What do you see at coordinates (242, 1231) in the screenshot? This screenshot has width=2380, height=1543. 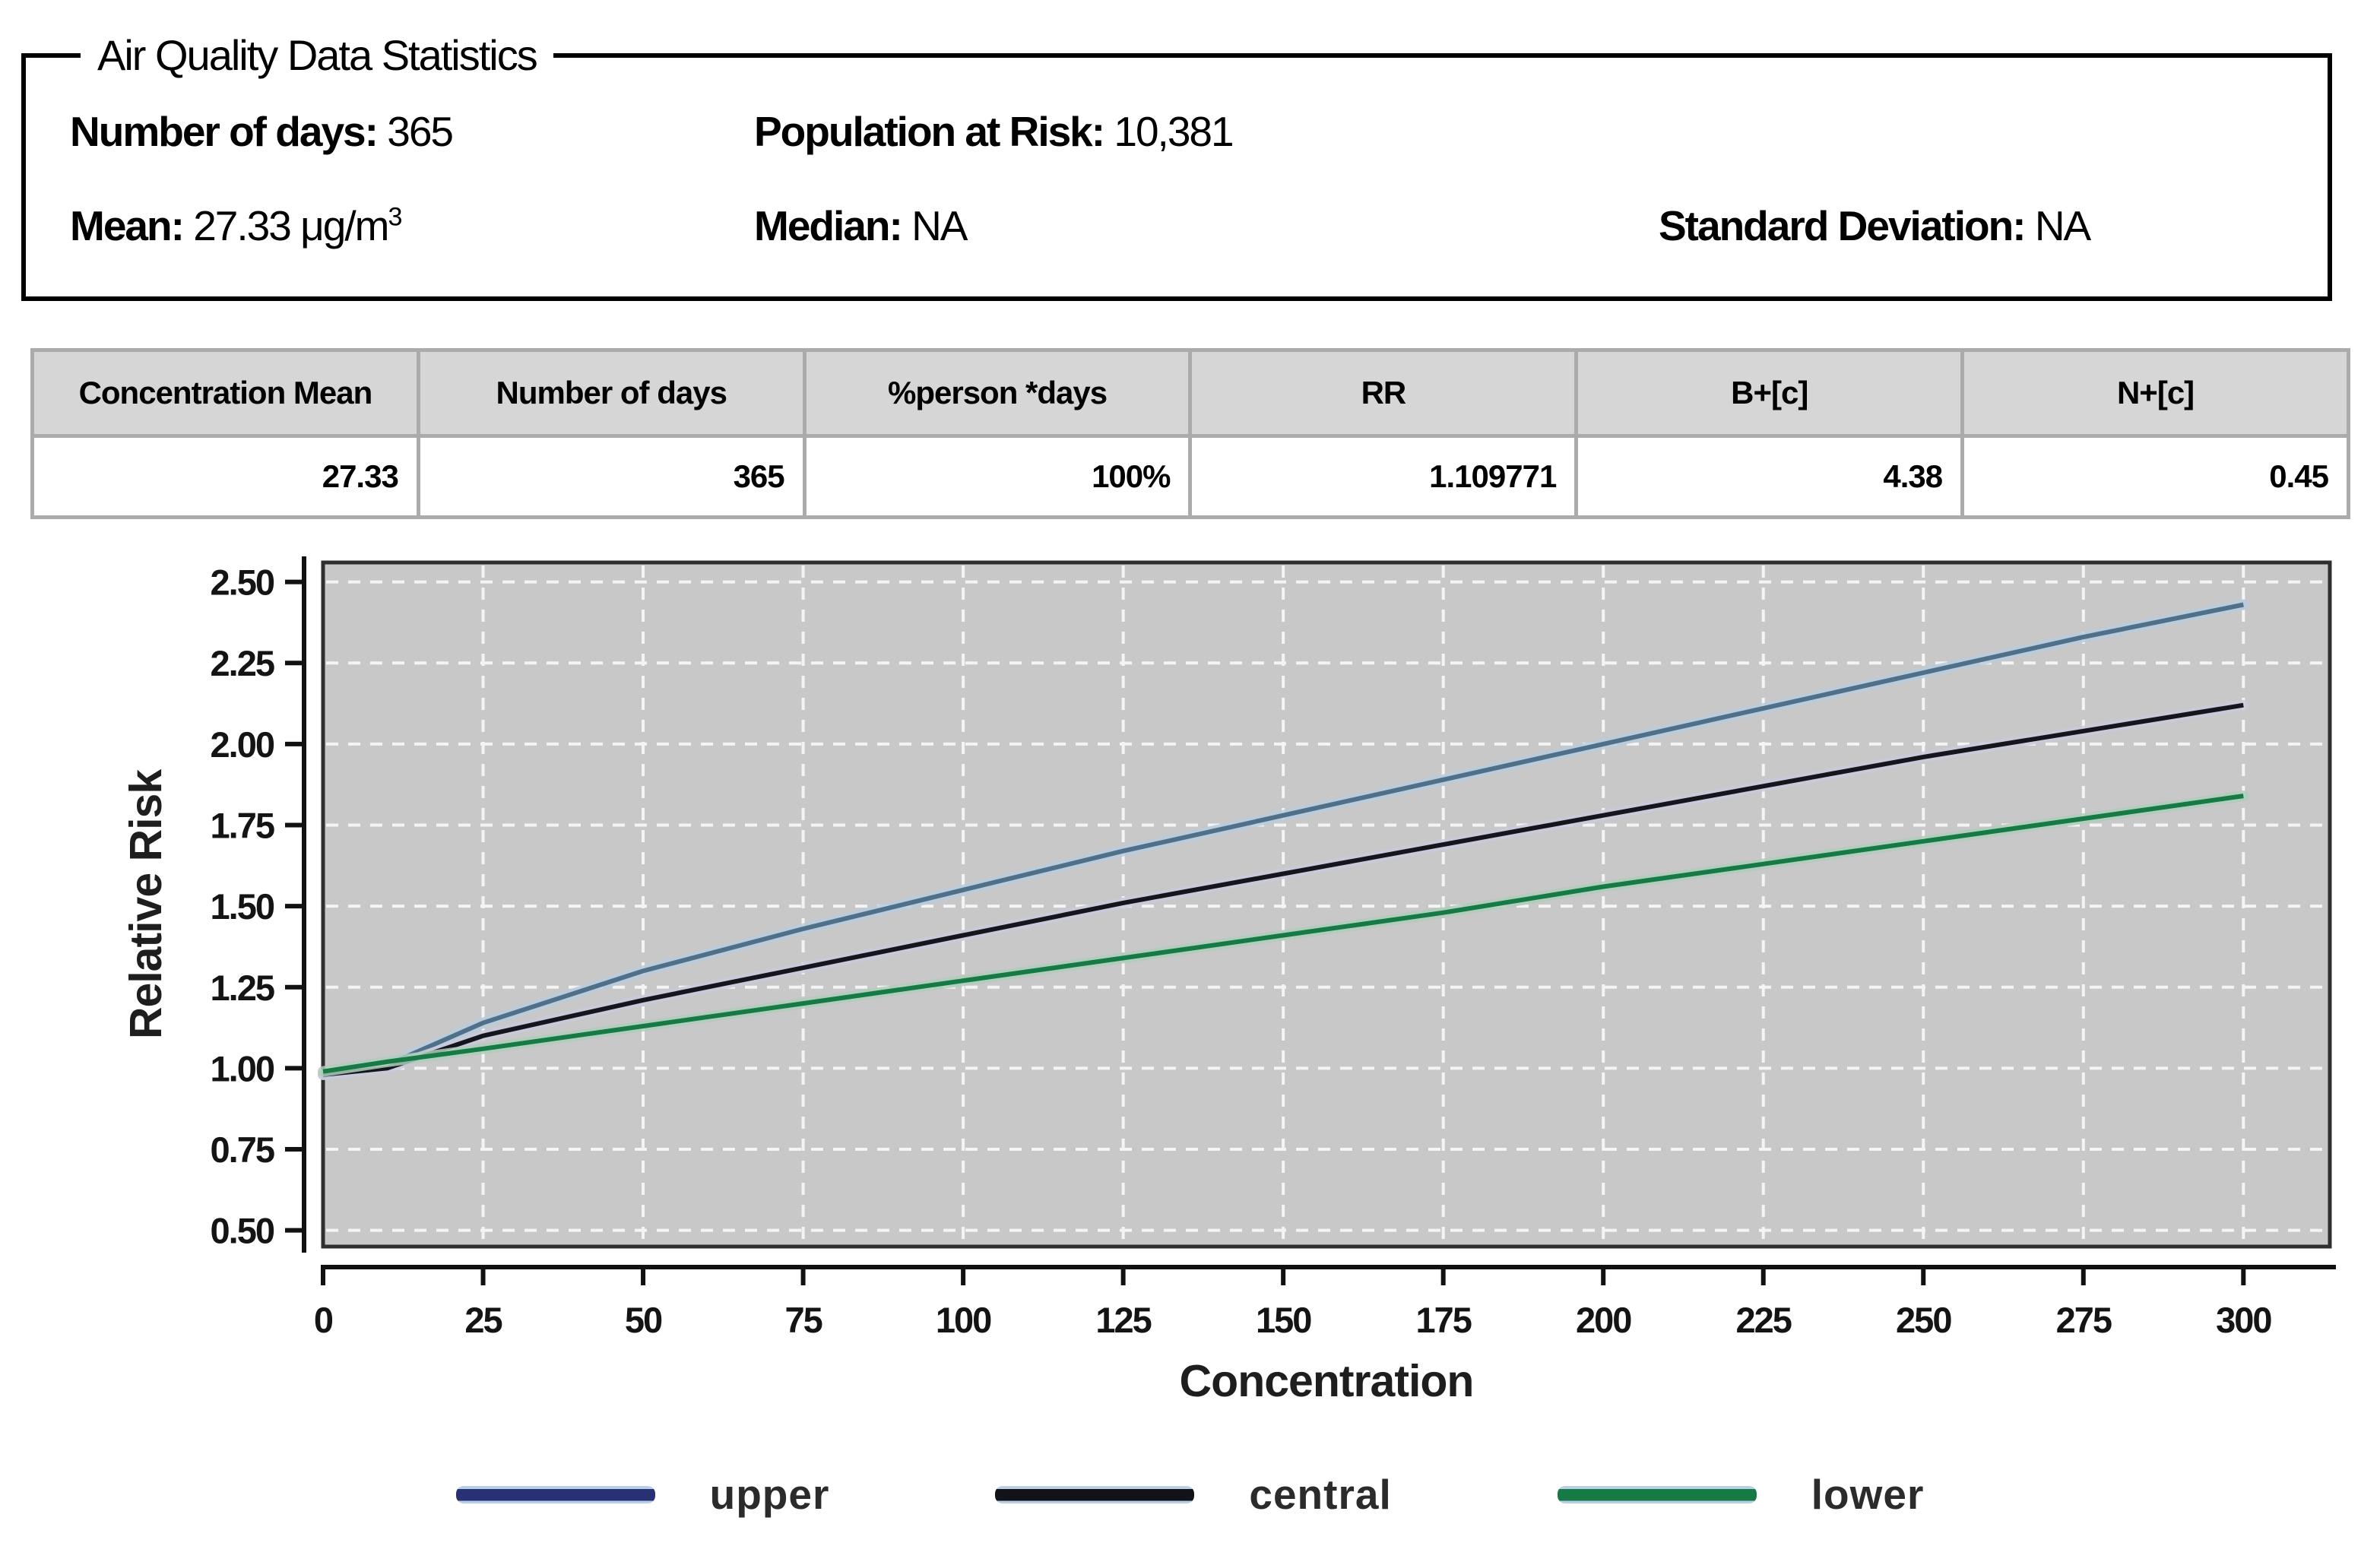 I see `y-tick-label: 0.50` at bounding box center [242, 1231].